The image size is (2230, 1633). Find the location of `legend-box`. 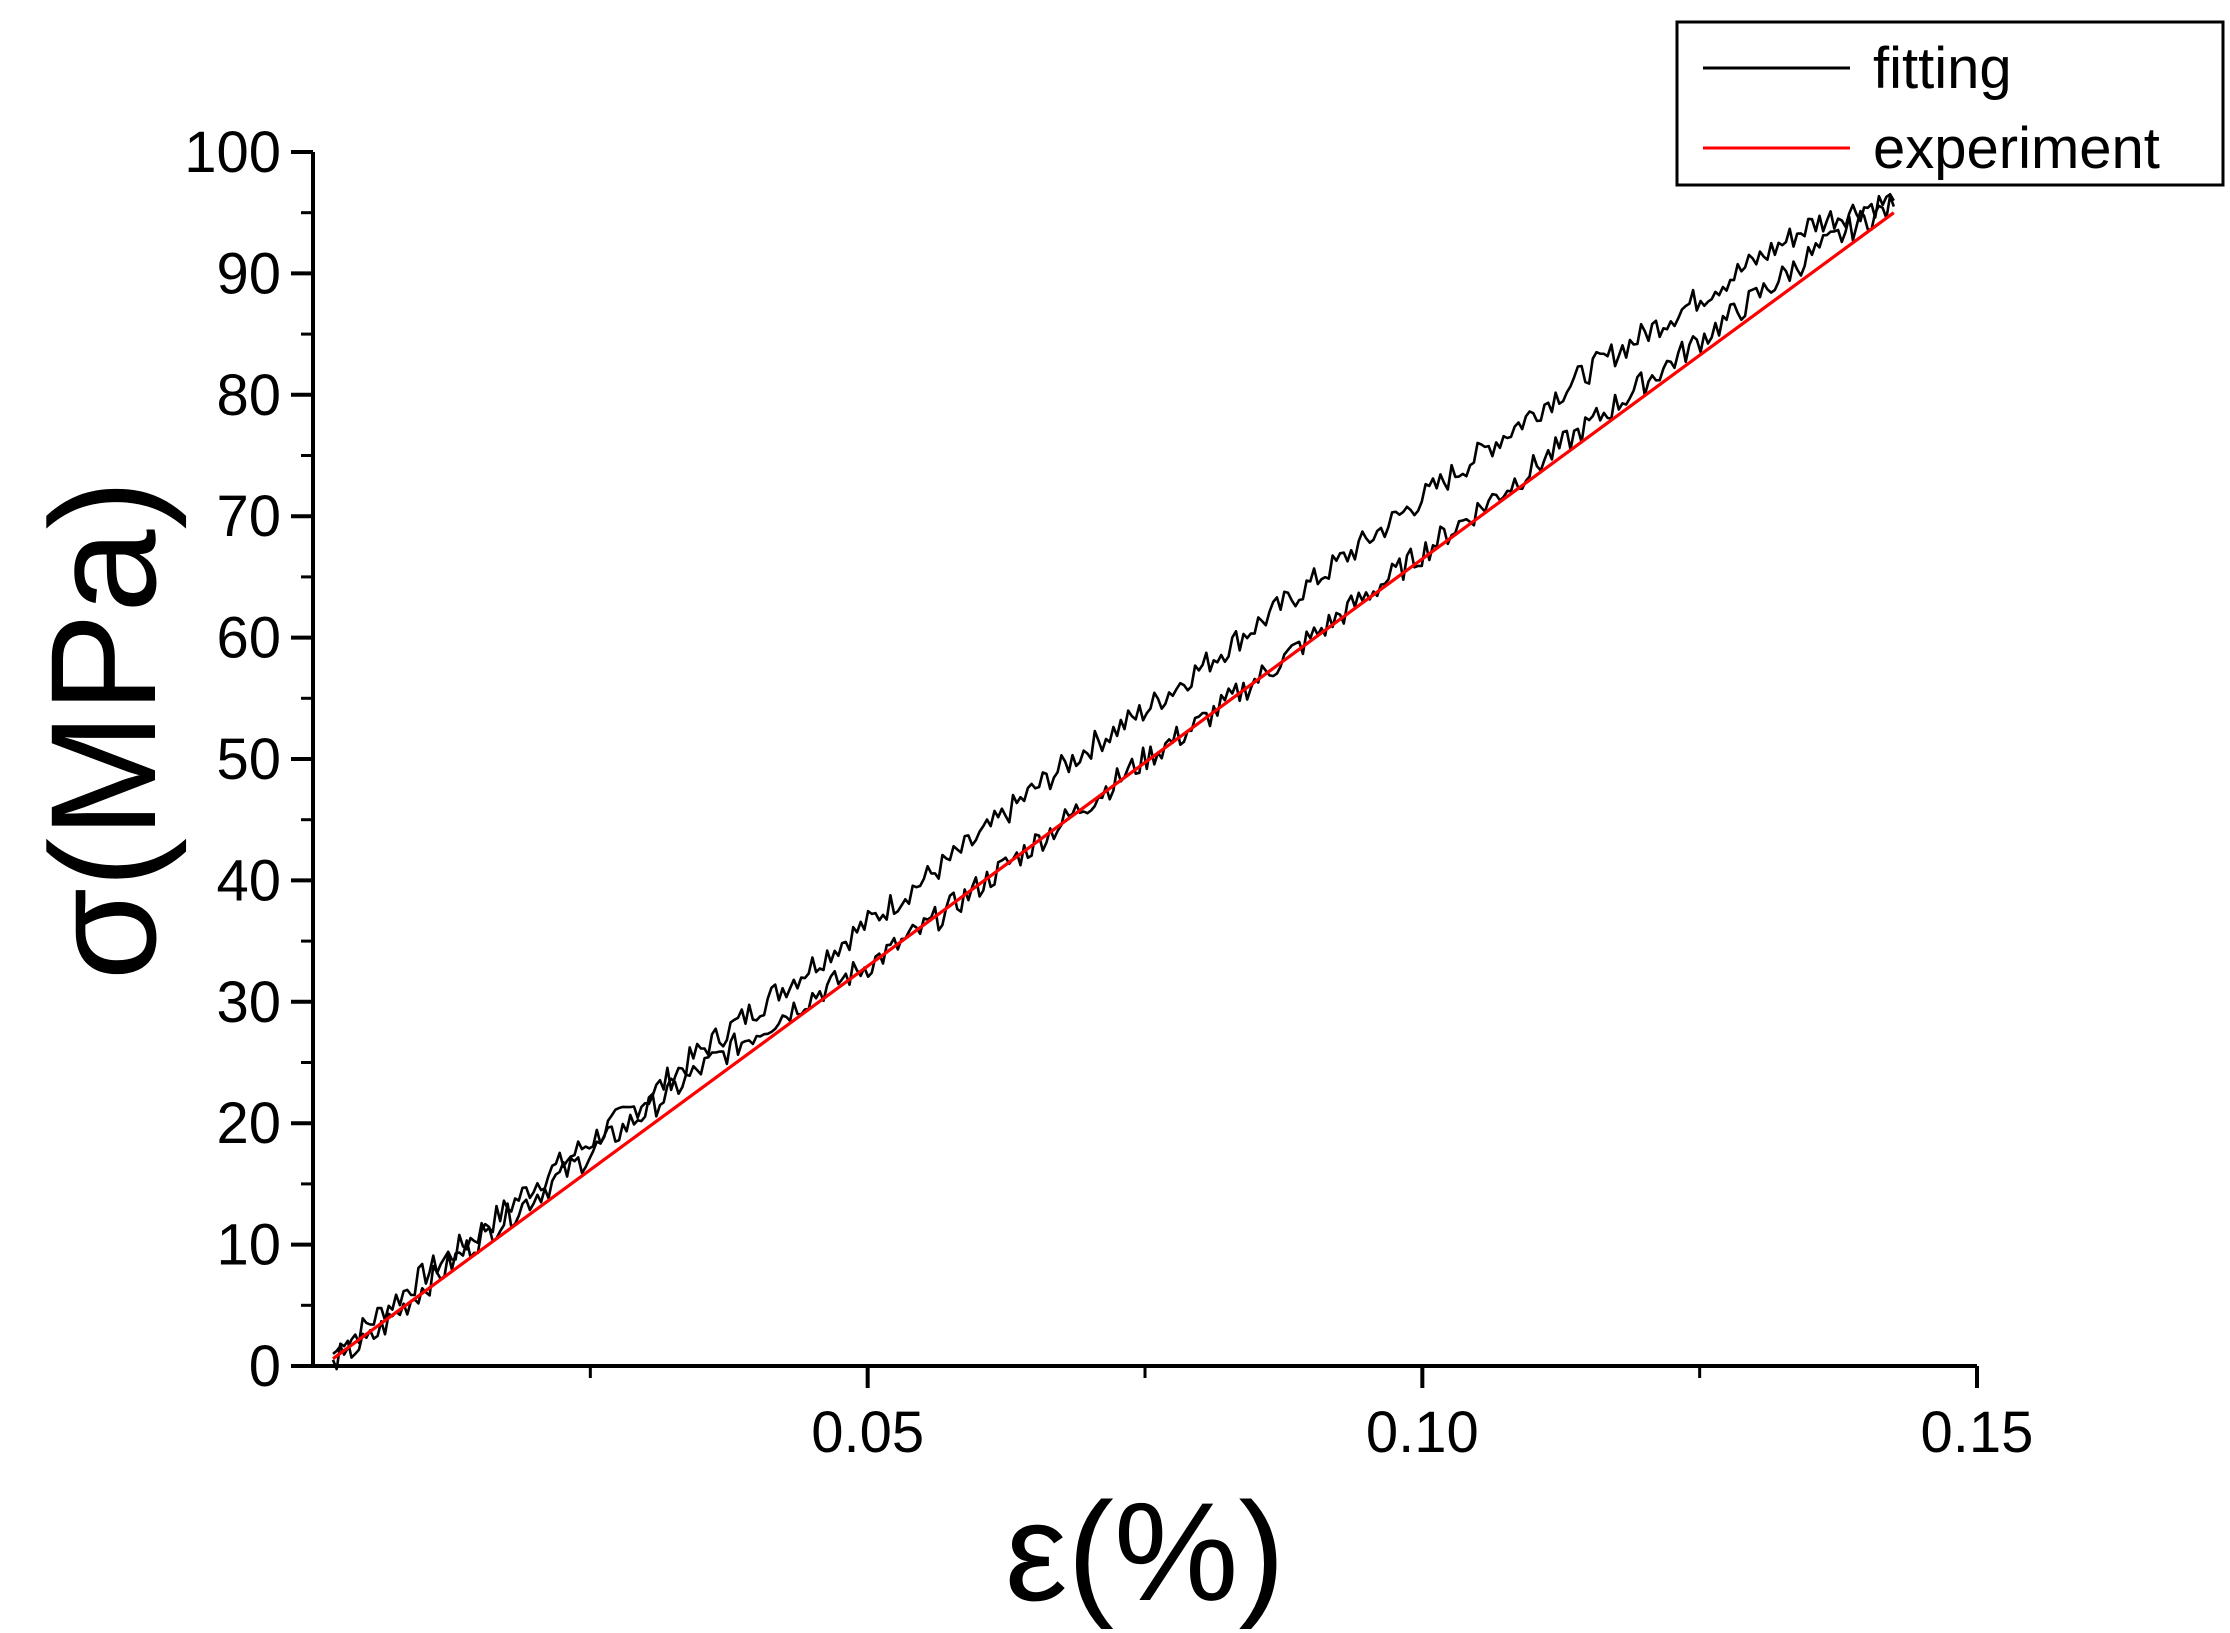

legend-box is located at coordinates (1950, 103).